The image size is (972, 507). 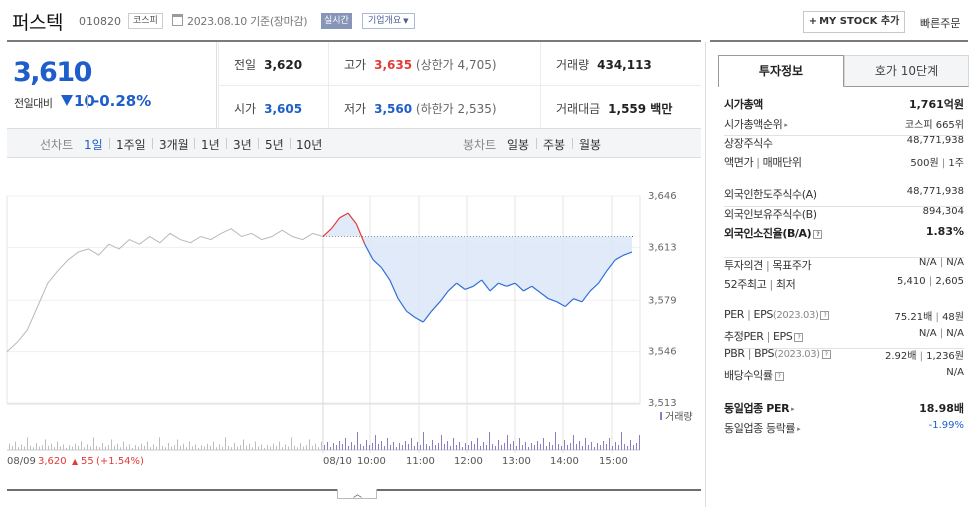 What do you see at coordinates (799, 429) in the screenshot?
I see `arrow-right-icon: ▸` at bounding box center [799, 429].